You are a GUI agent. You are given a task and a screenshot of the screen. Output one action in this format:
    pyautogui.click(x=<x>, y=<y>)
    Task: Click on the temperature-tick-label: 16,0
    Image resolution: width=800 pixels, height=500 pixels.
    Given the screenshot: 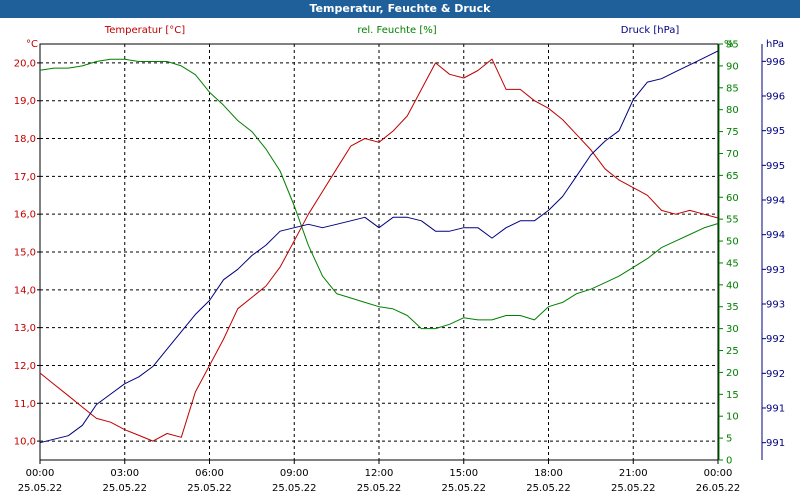 What is the action you would take?
    pyautogui.click(x=25, y=215)
    